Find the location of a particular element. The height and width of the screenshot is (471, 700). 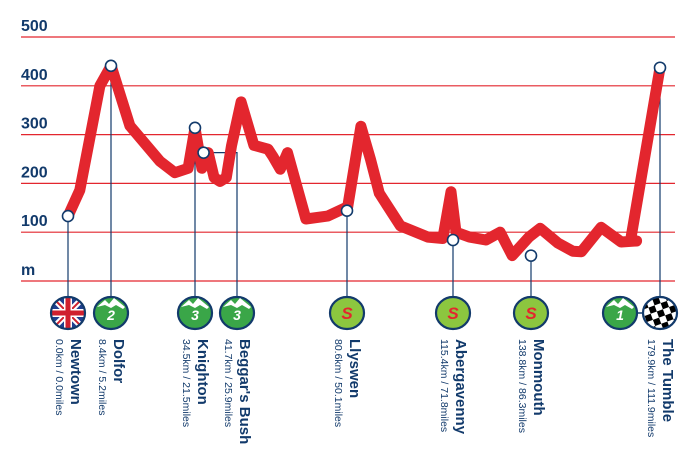

location-distance: 115.4km / 71.8miles is located at coordinates (444, 385).